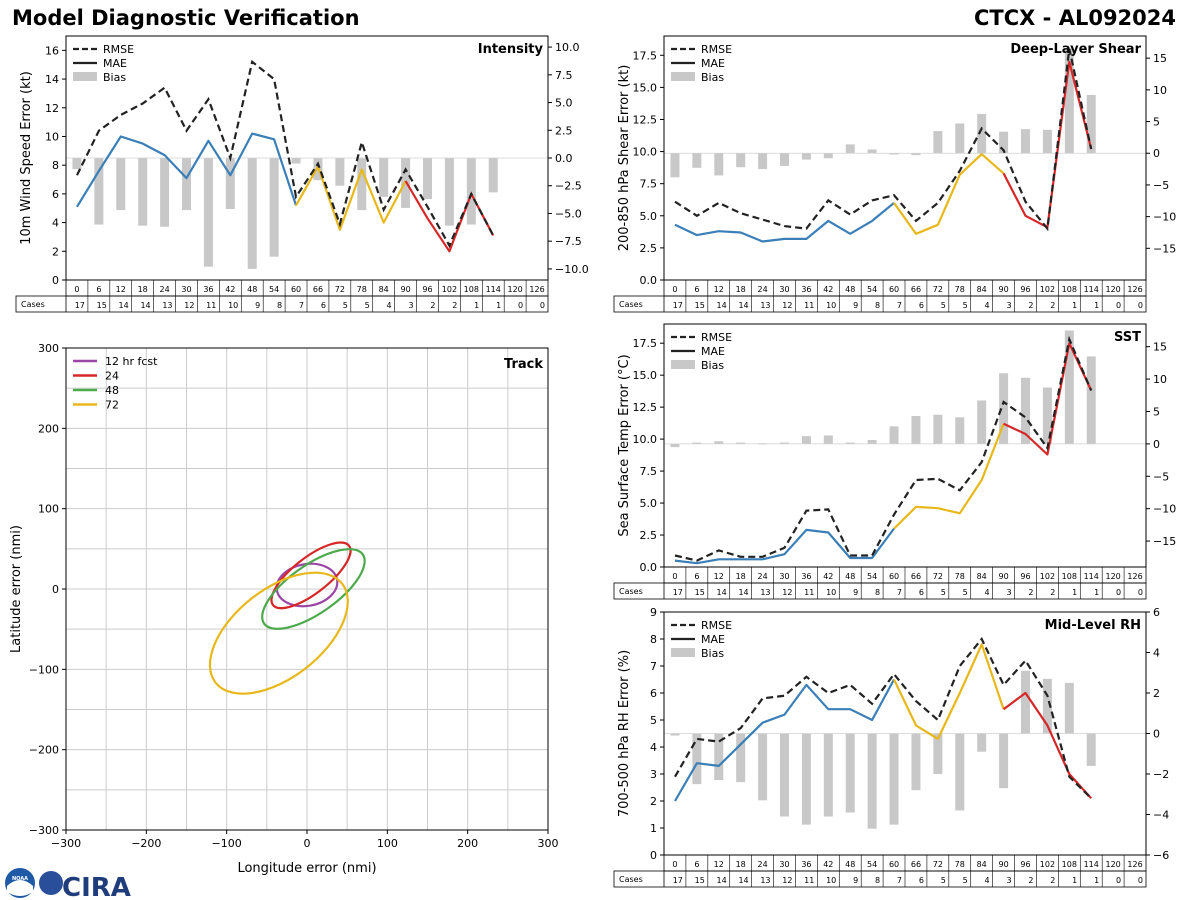 The image size is (1200, 900). I want to click on track-ytick-label: 200, so click(48, 428).